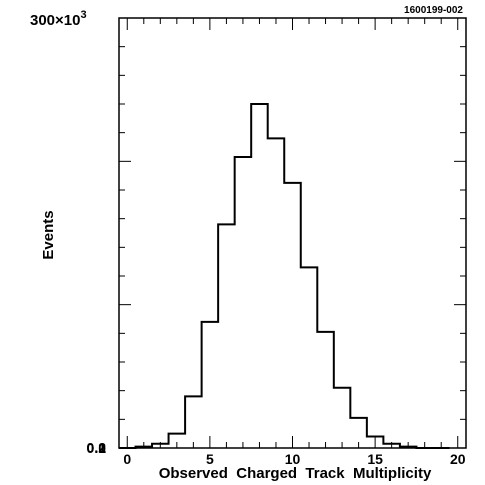  I want to click on x-tick-label: 0, so click(127, 459).